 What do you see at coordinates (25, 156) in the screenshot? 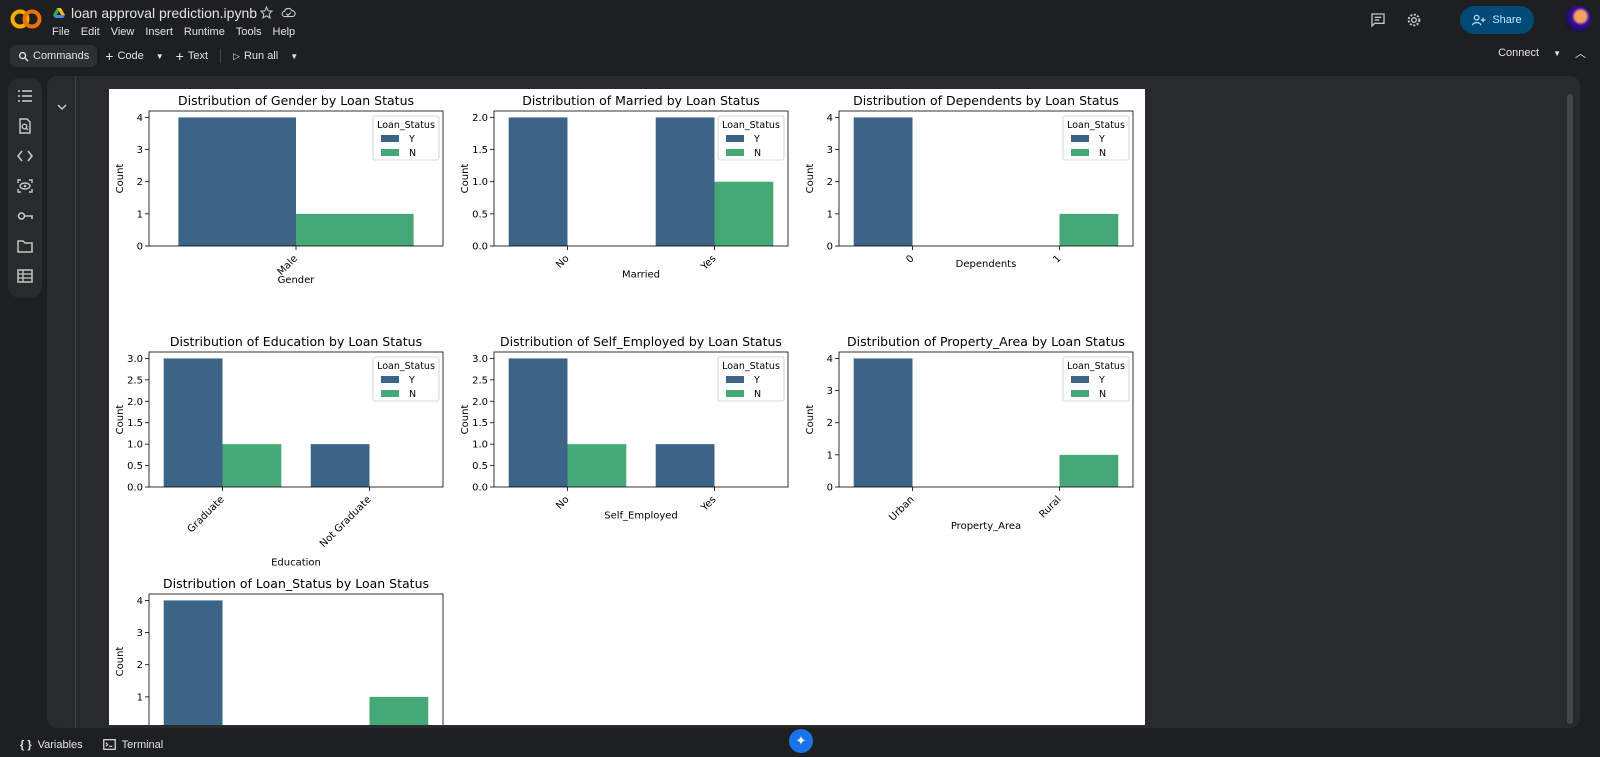
I see `code-snippets-icon` at bounding box center [25, 156].